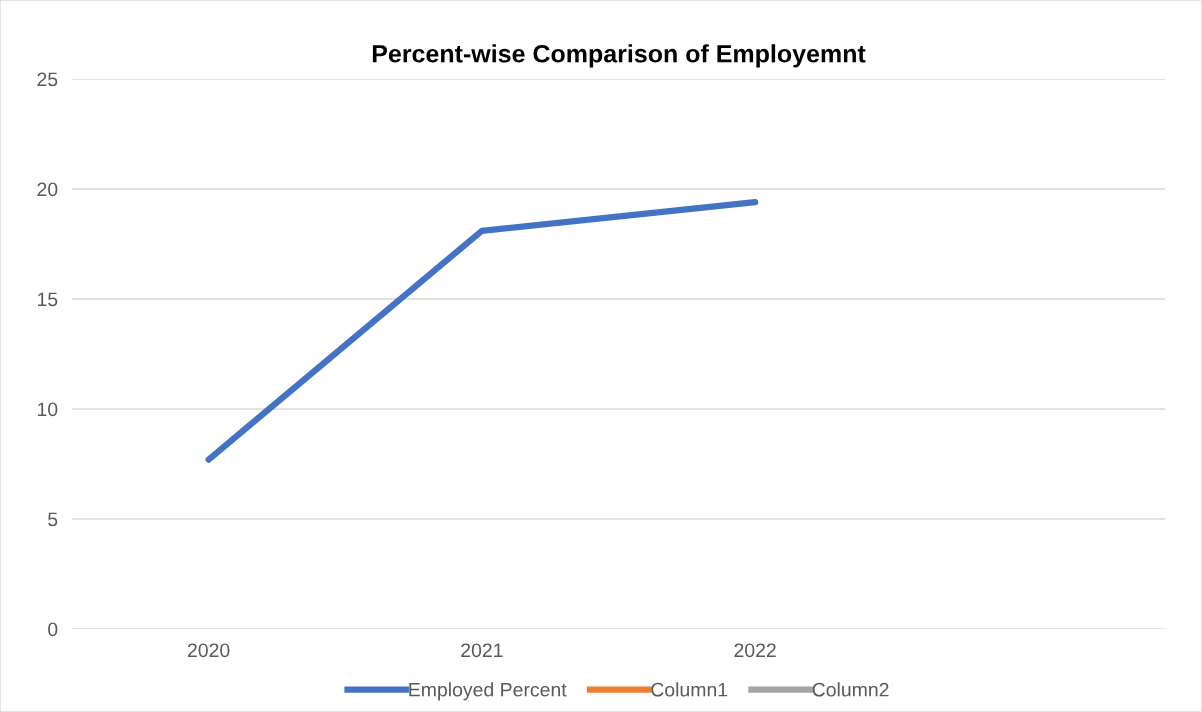  What do you see at coordinates (47, 189) in the screenshot?
I see `y-tick-label: 20` at bounding box center [47, 189].